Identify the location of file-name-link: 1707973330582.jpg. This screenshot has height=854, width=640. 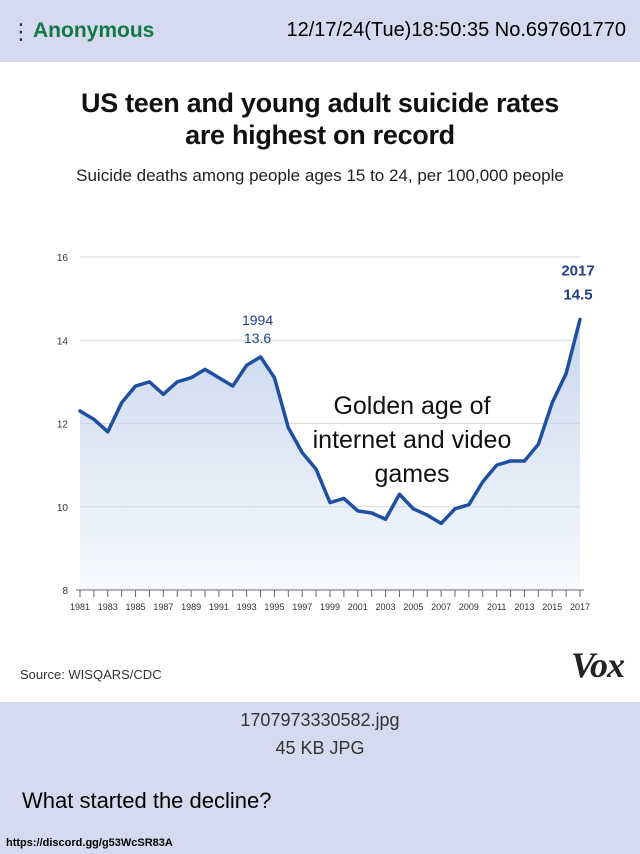
(320, 720).